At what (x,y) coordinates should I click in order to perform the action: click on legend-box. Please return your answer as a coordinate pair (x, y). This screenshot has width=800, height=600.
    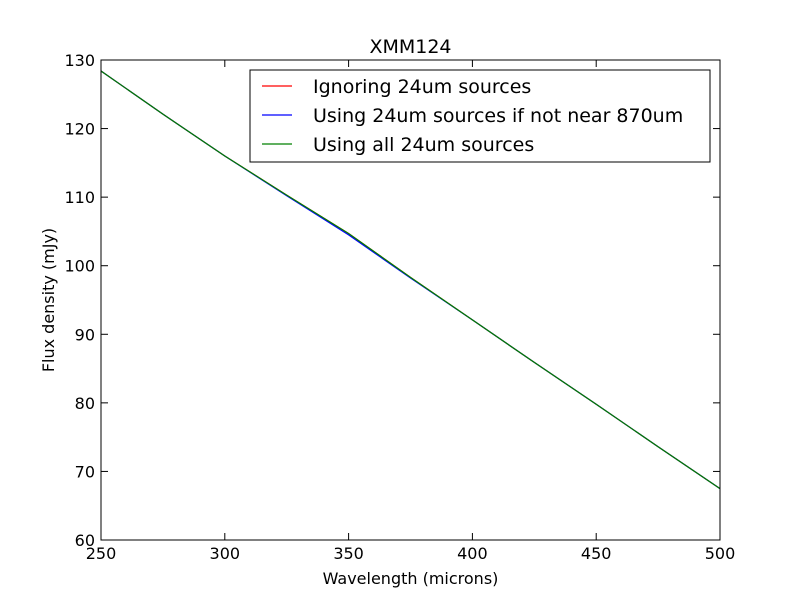
    Looking at the image, I should click on (480, 116).